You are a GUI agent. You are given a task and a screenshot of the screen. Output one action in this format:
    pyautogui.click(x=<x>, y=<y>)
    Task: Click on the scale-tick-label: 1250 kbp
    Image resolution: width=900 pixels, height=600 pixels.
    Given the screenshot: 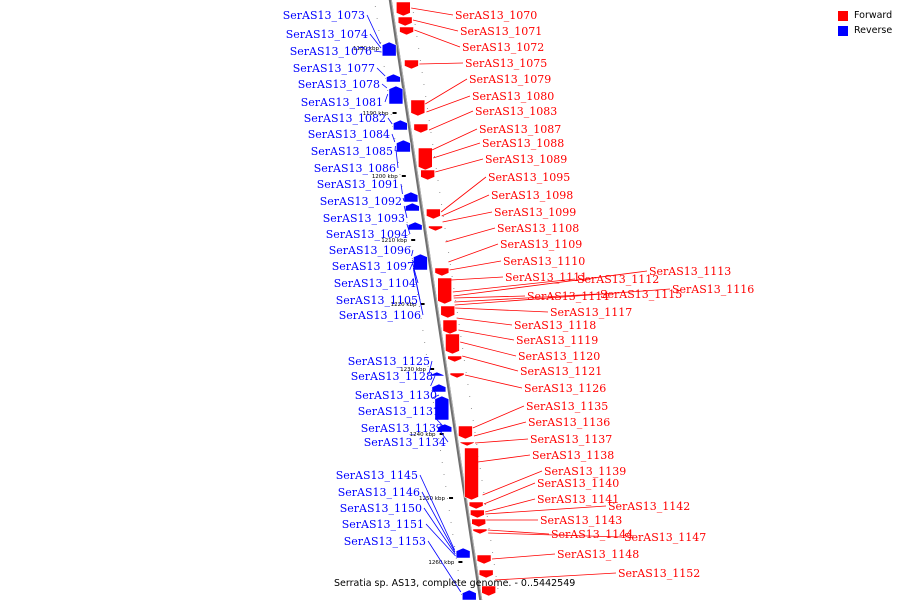 What is the action you would take?
    pyautogui.click(x=432, y=499)
    